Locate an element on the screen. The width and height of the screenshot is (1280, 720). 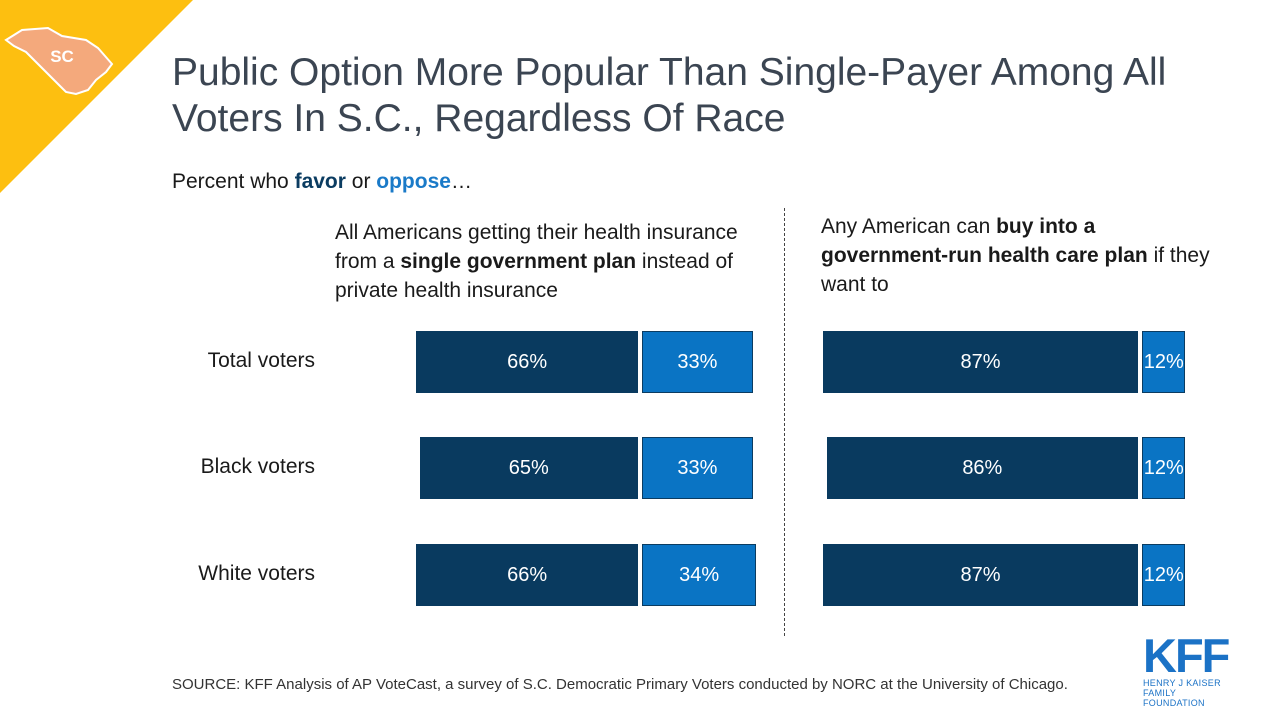
q1-part2: instead of private health insurance is located at coordinates (534, 276).